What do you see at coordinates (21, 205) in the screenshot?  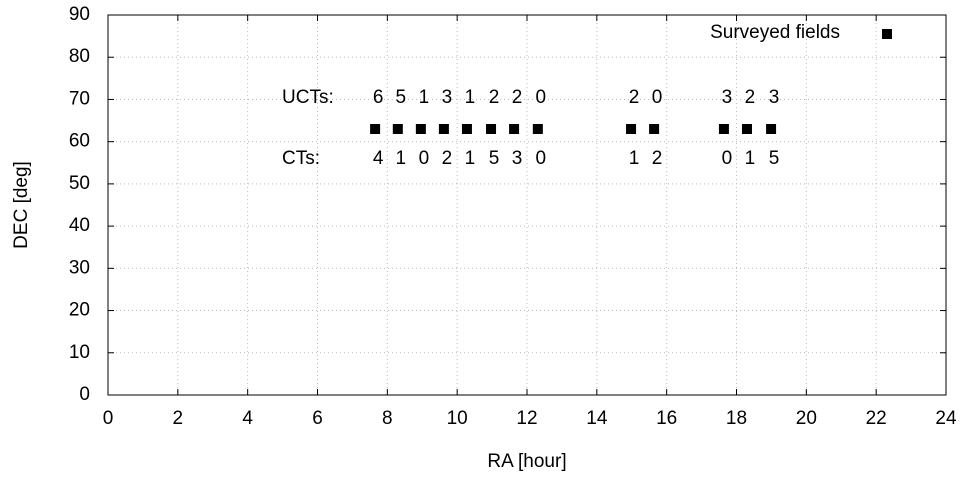 I see `y-axis-label: DEC [deg]` at bounding box center [21, 205].